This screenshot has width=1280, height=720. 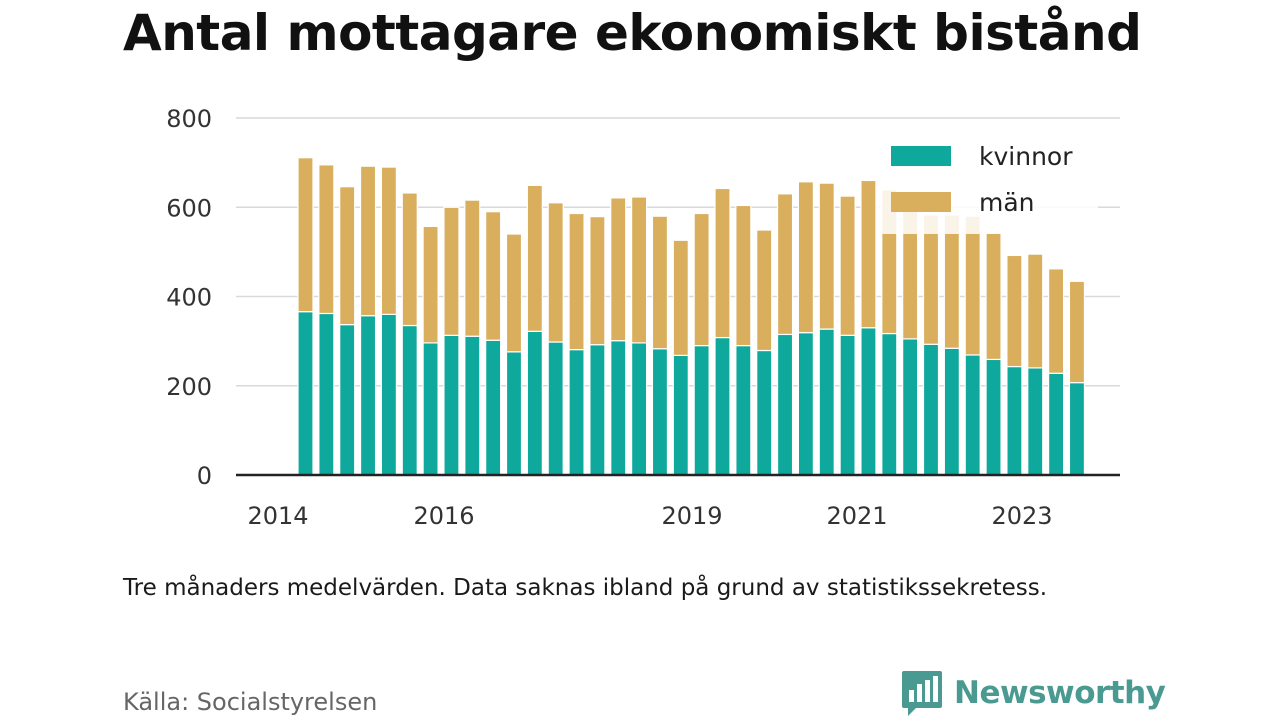 I want to click on legend: kvinnor män, so click(x=987, y=184).